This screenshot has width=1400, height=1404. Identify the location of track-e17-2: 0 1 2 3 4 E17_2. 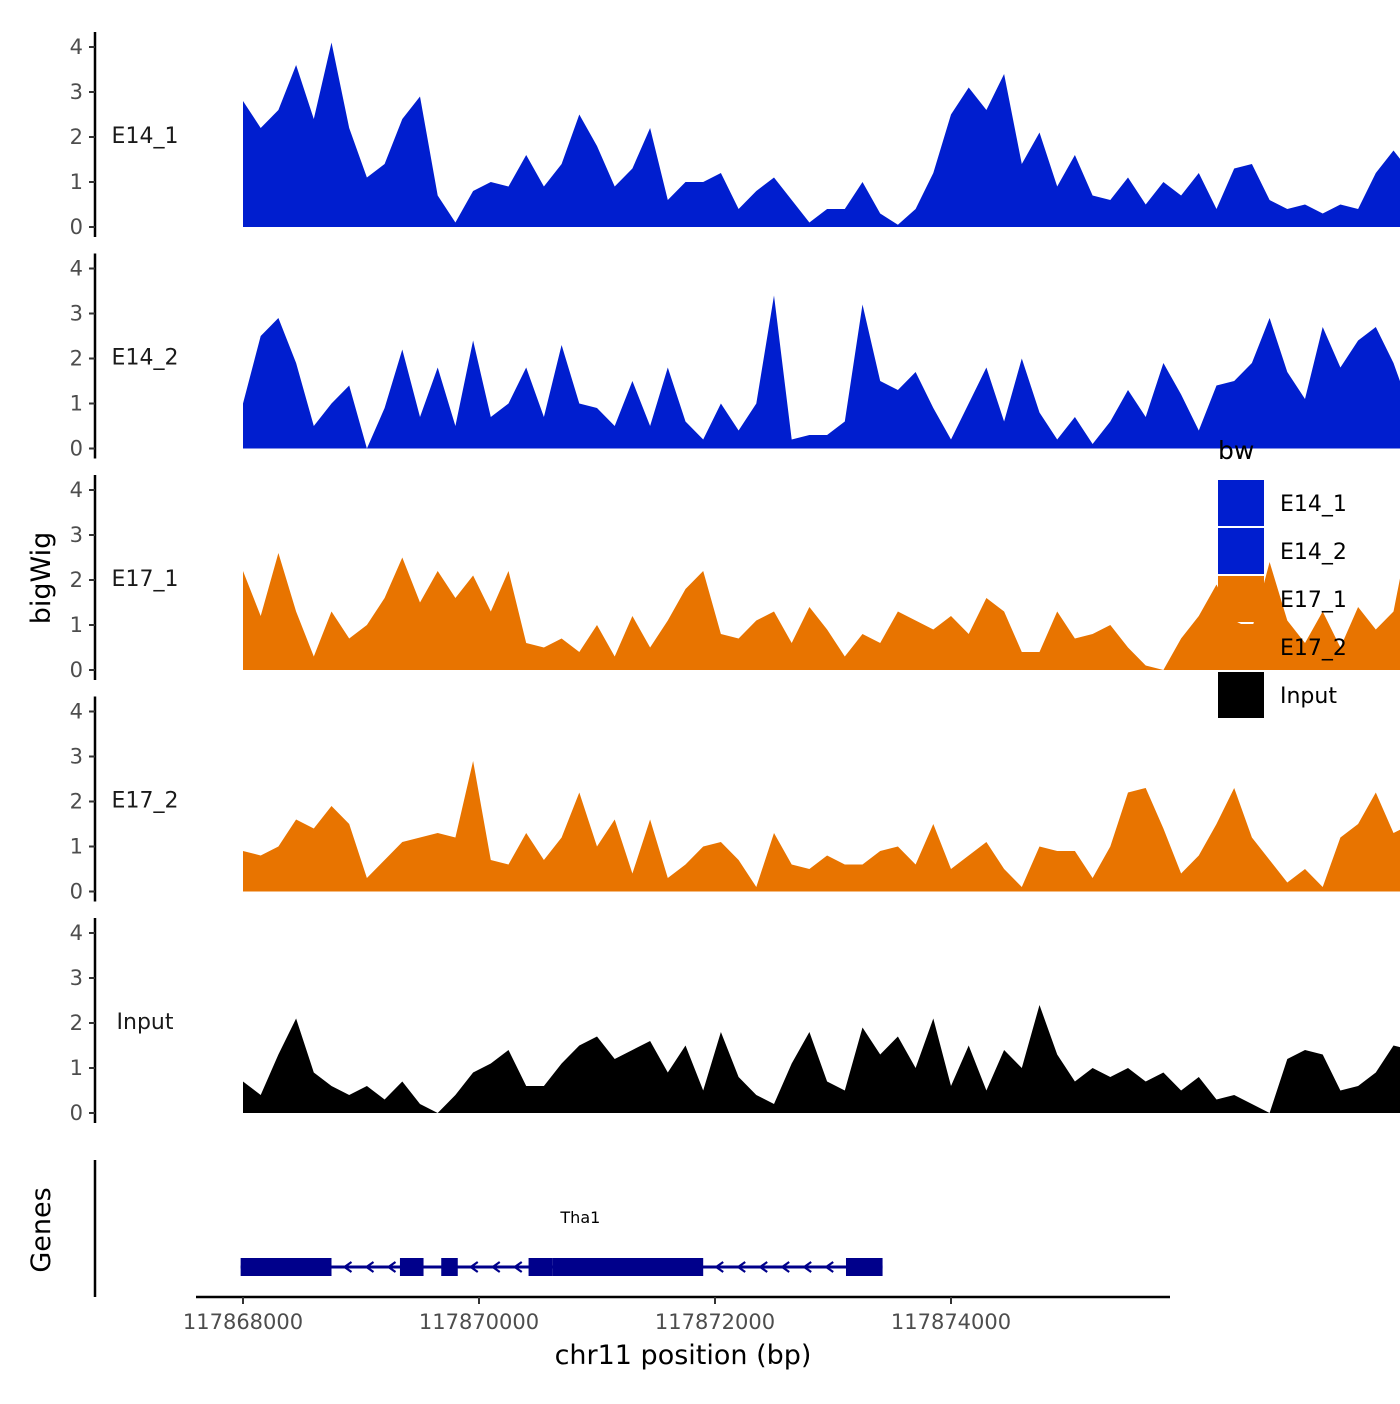
(735, 800).